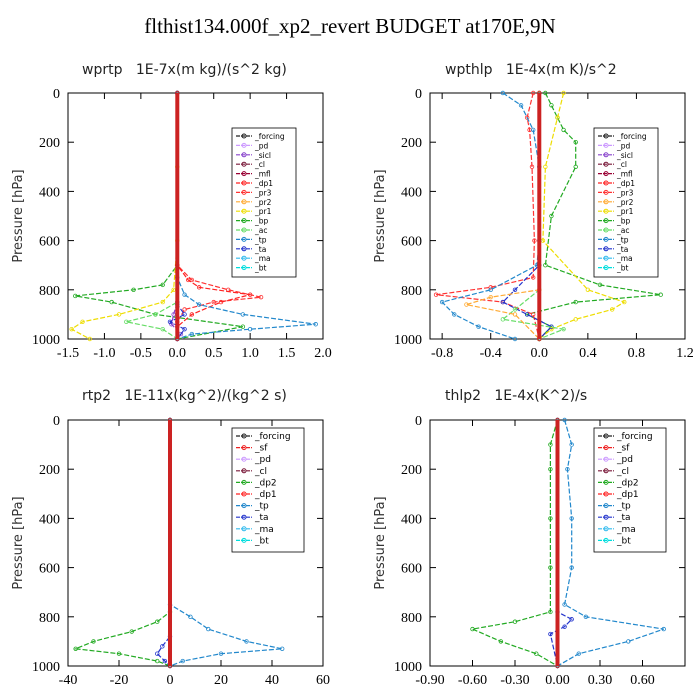 Image resolution: width=700 pixels, height=700 pixels. Describe the element at coordinates (260, 230) in the screenshot. I see `legend-entry: _ac` at that location.